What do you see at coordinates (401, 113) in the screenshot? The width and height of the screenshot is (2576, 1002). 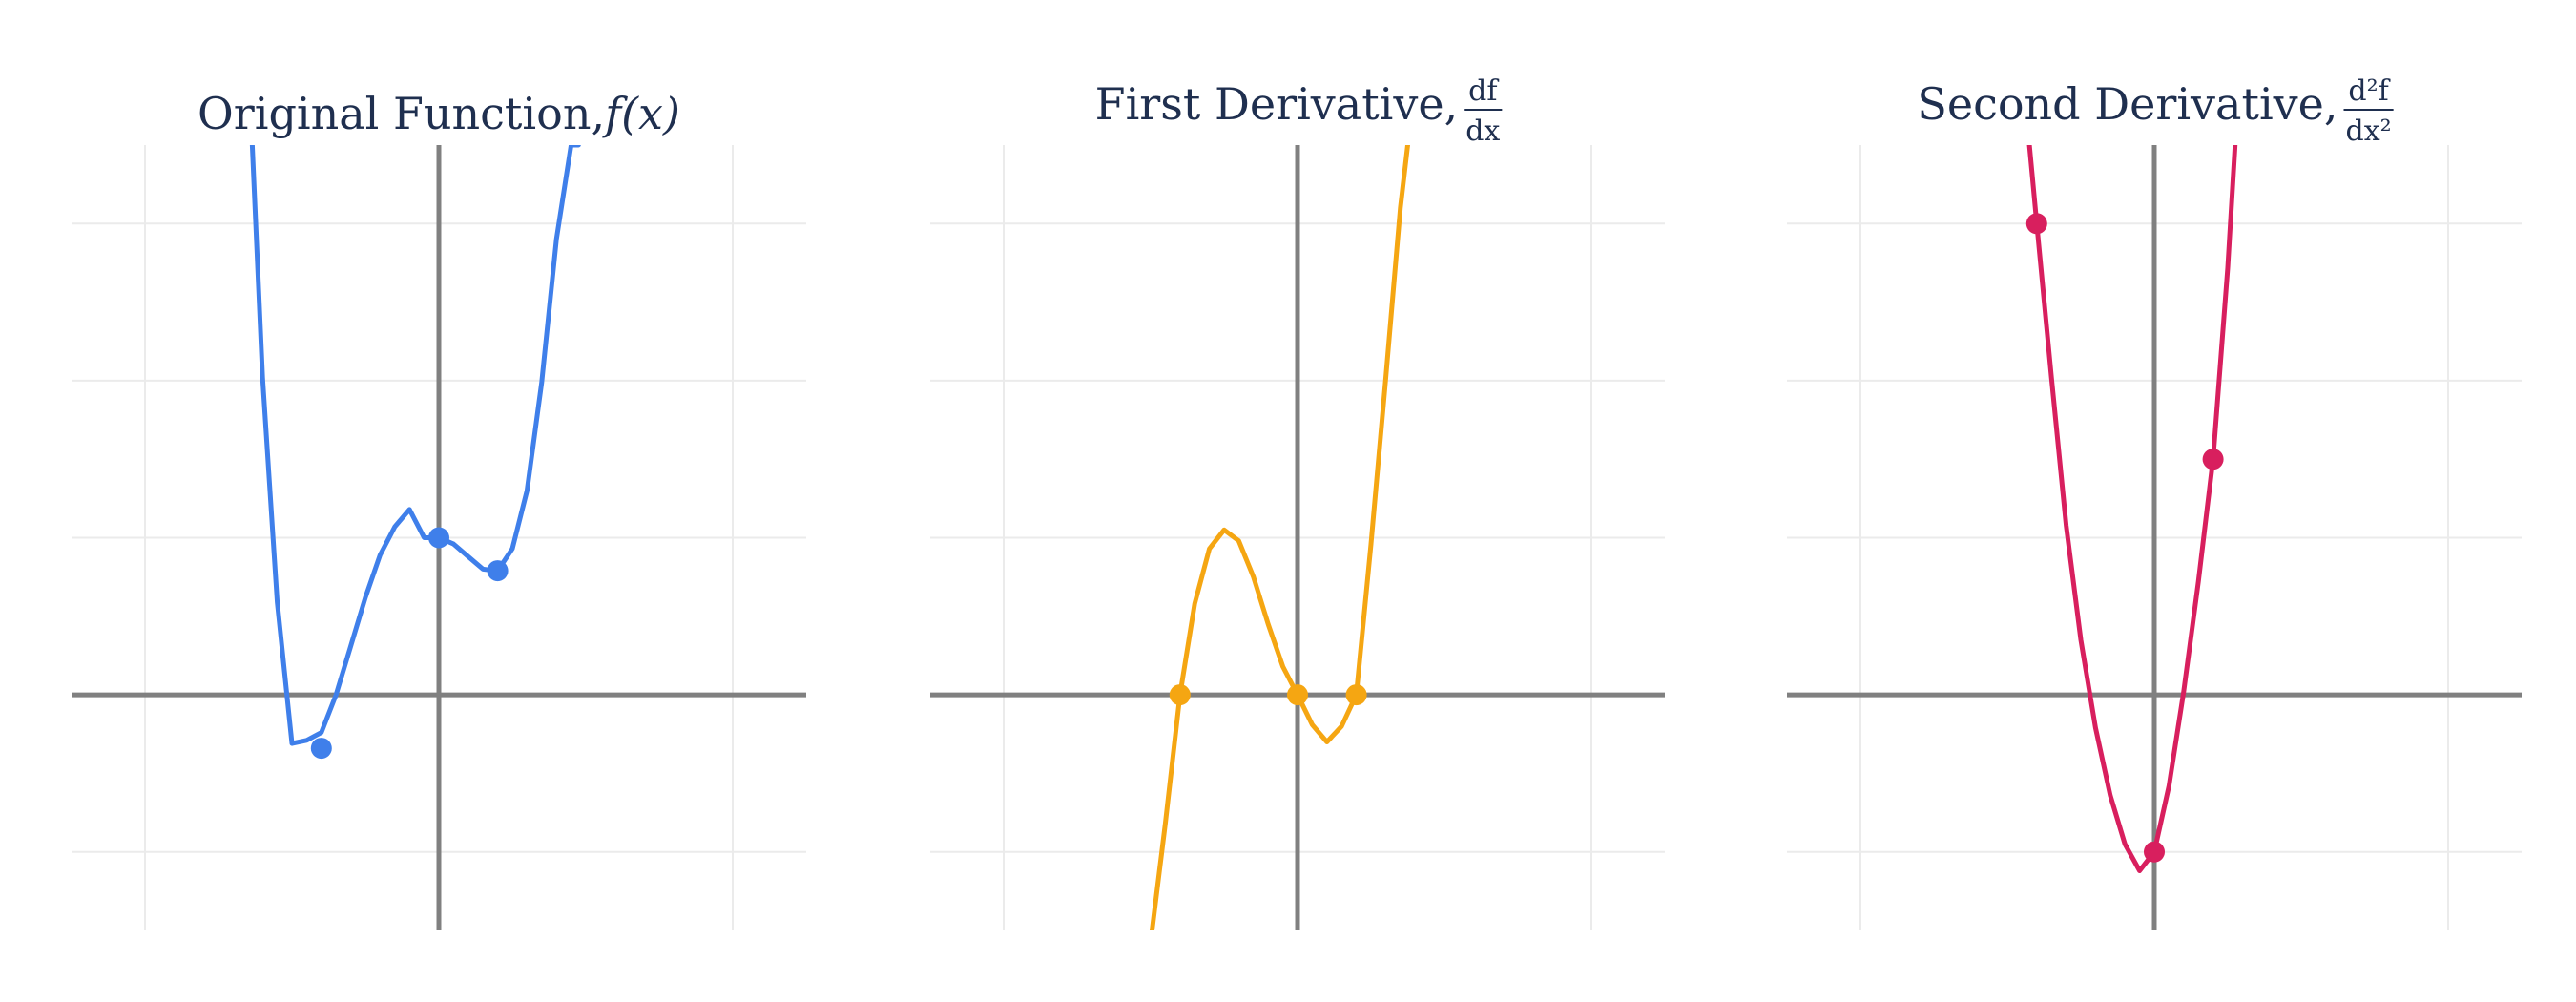 I see `title-label: Original Function,` at bounding box center [401, 113].